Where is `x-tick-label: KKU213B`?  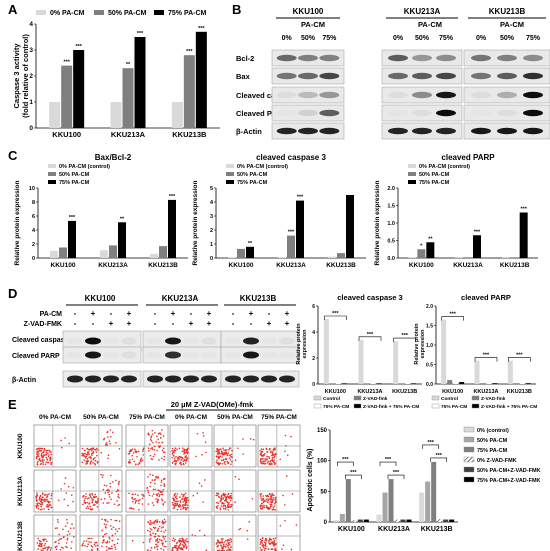 x-tick-label: KKU213B is located at coordinates (341, 265).